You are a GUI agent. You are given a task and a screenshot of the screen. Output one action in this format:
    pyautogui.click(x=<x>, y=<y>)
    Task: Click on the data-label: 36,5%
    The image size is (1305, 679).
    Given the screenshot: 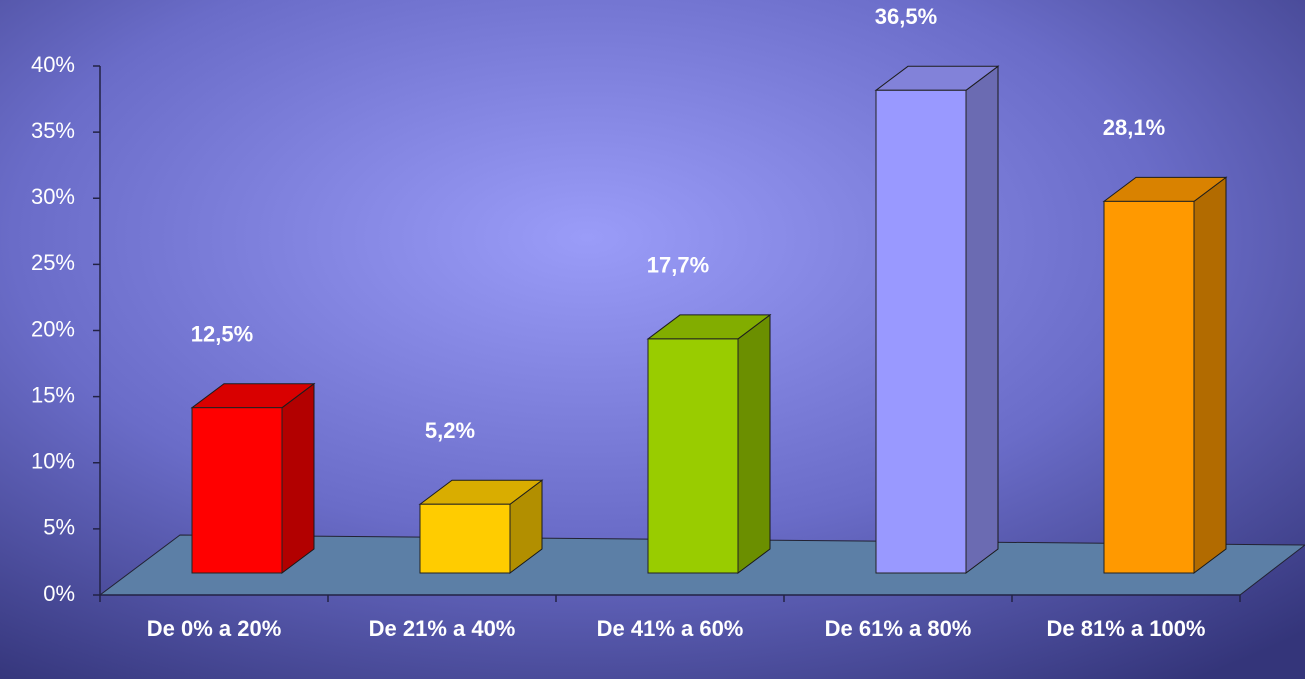 What is the action you would take?
    pyautogui.click(x=906, y=16)
    